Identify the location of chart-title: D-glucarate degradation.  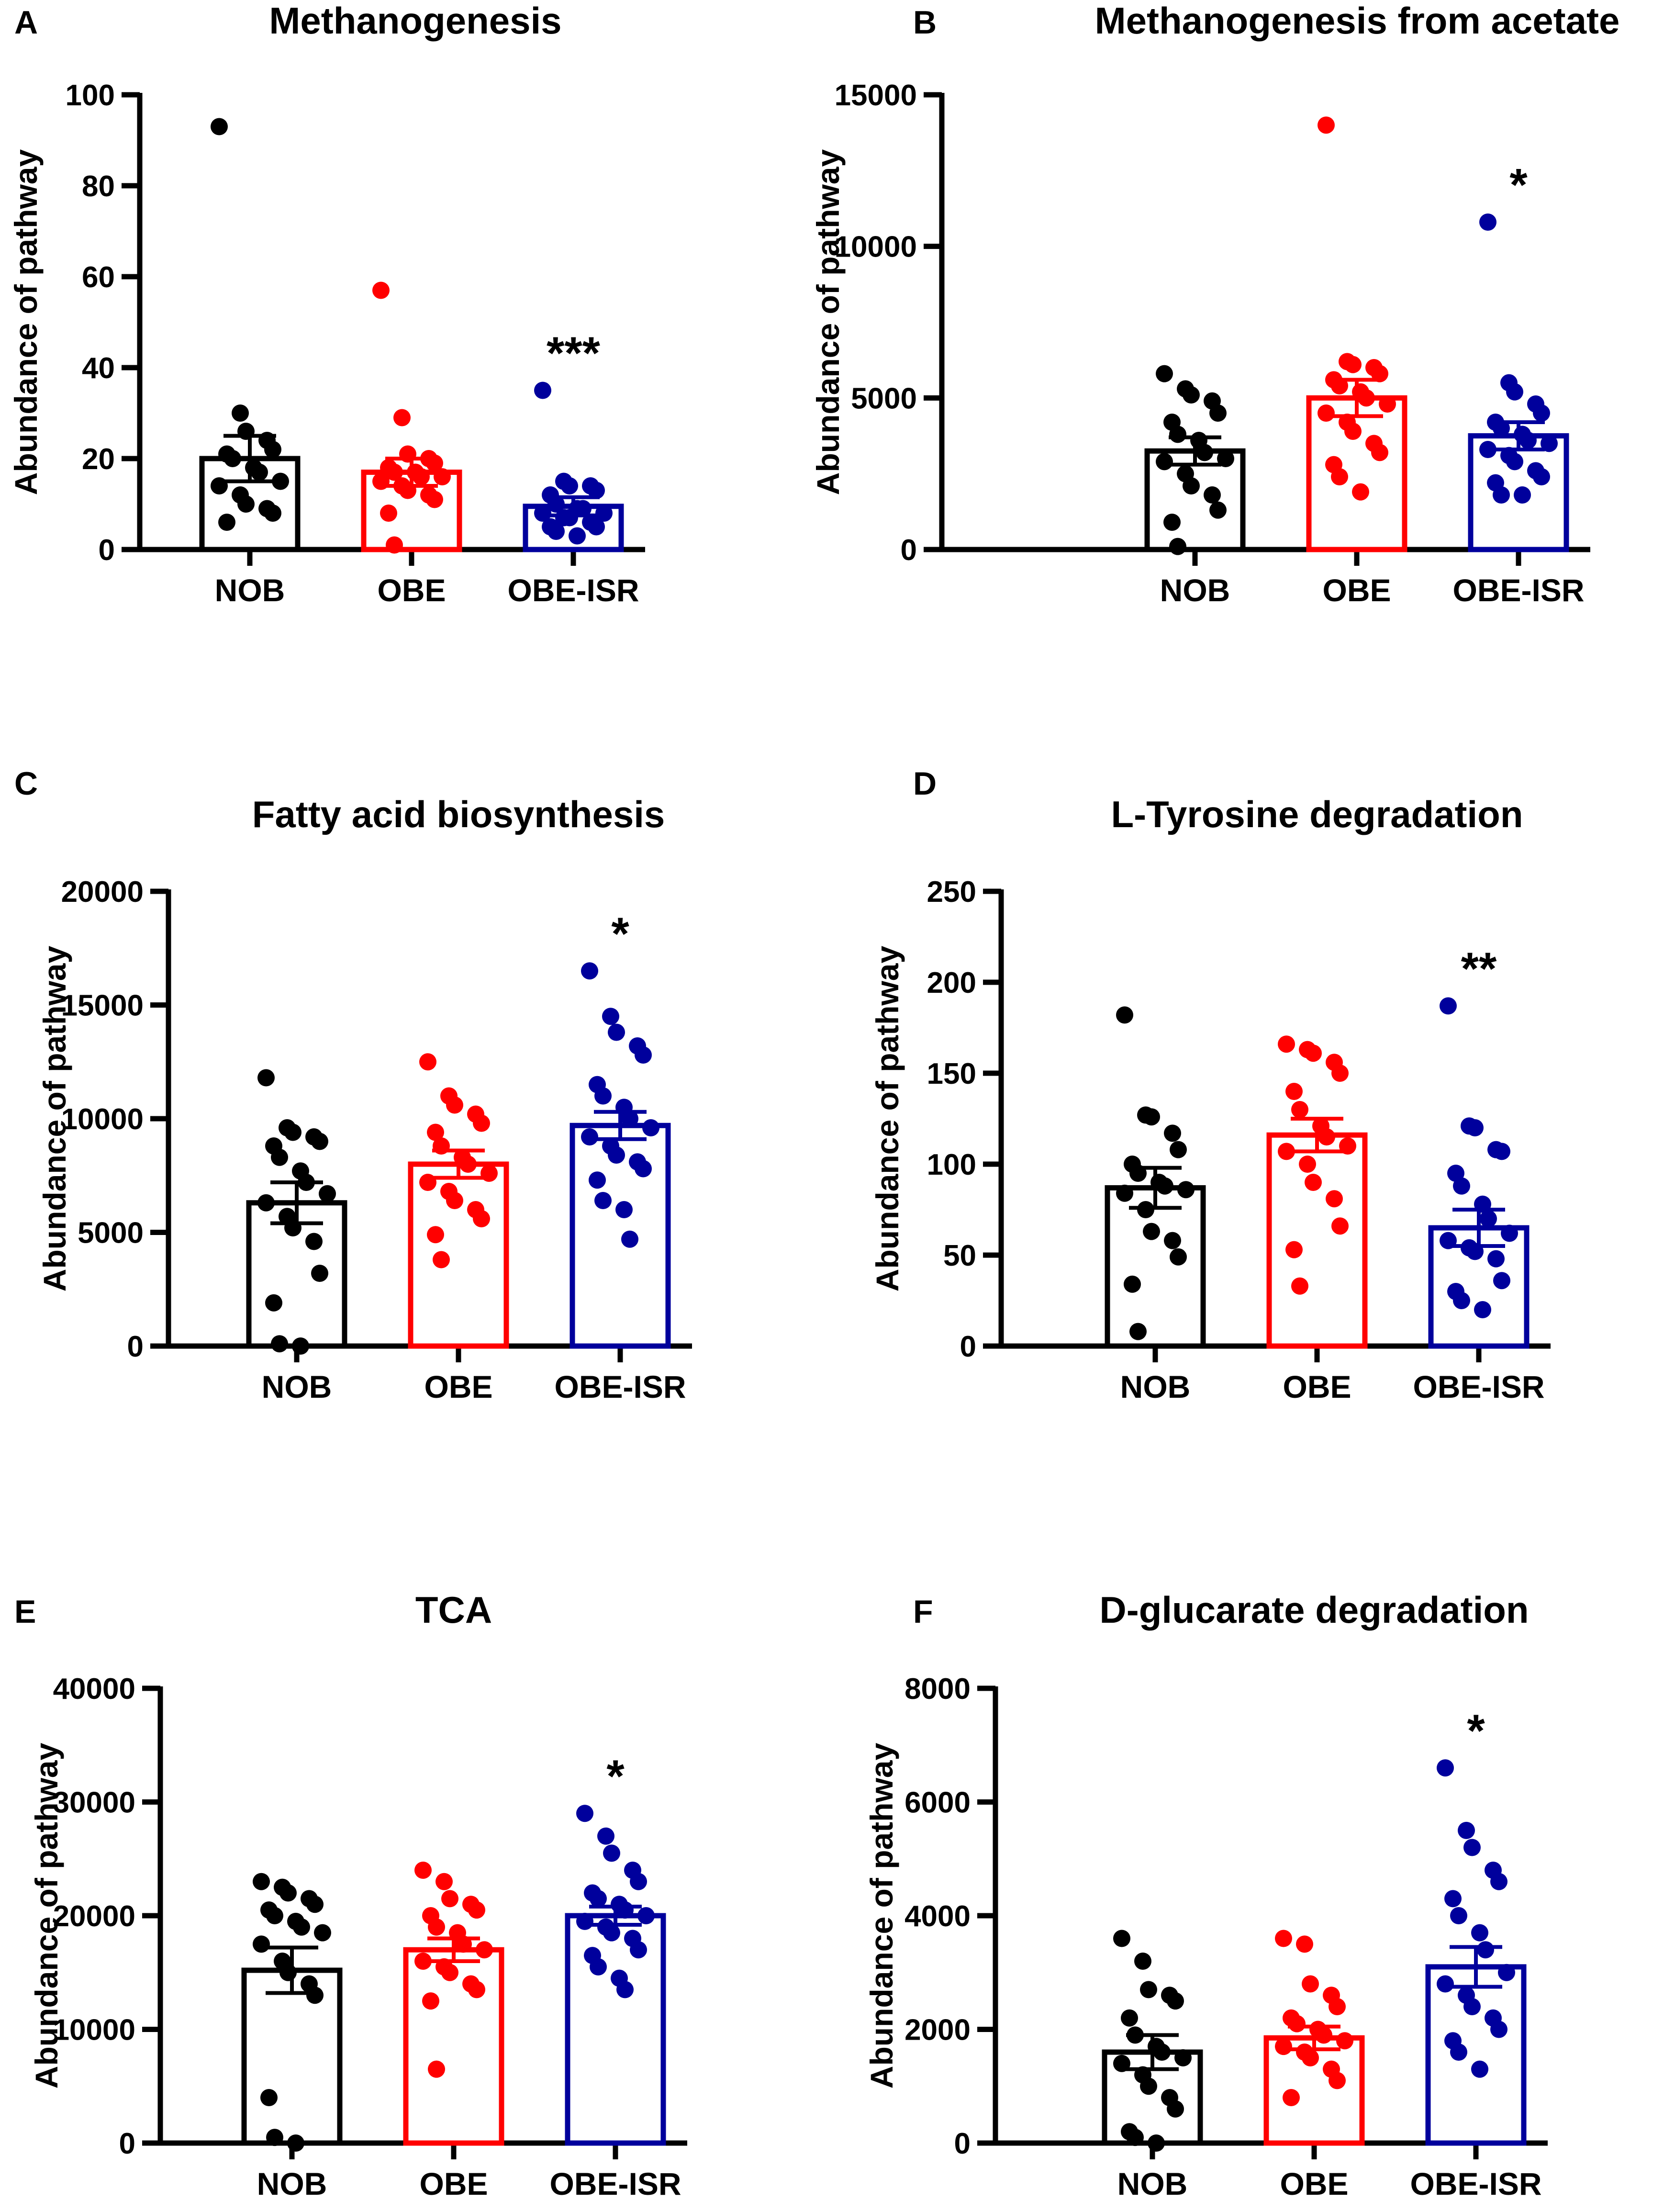
(1314, 1610).